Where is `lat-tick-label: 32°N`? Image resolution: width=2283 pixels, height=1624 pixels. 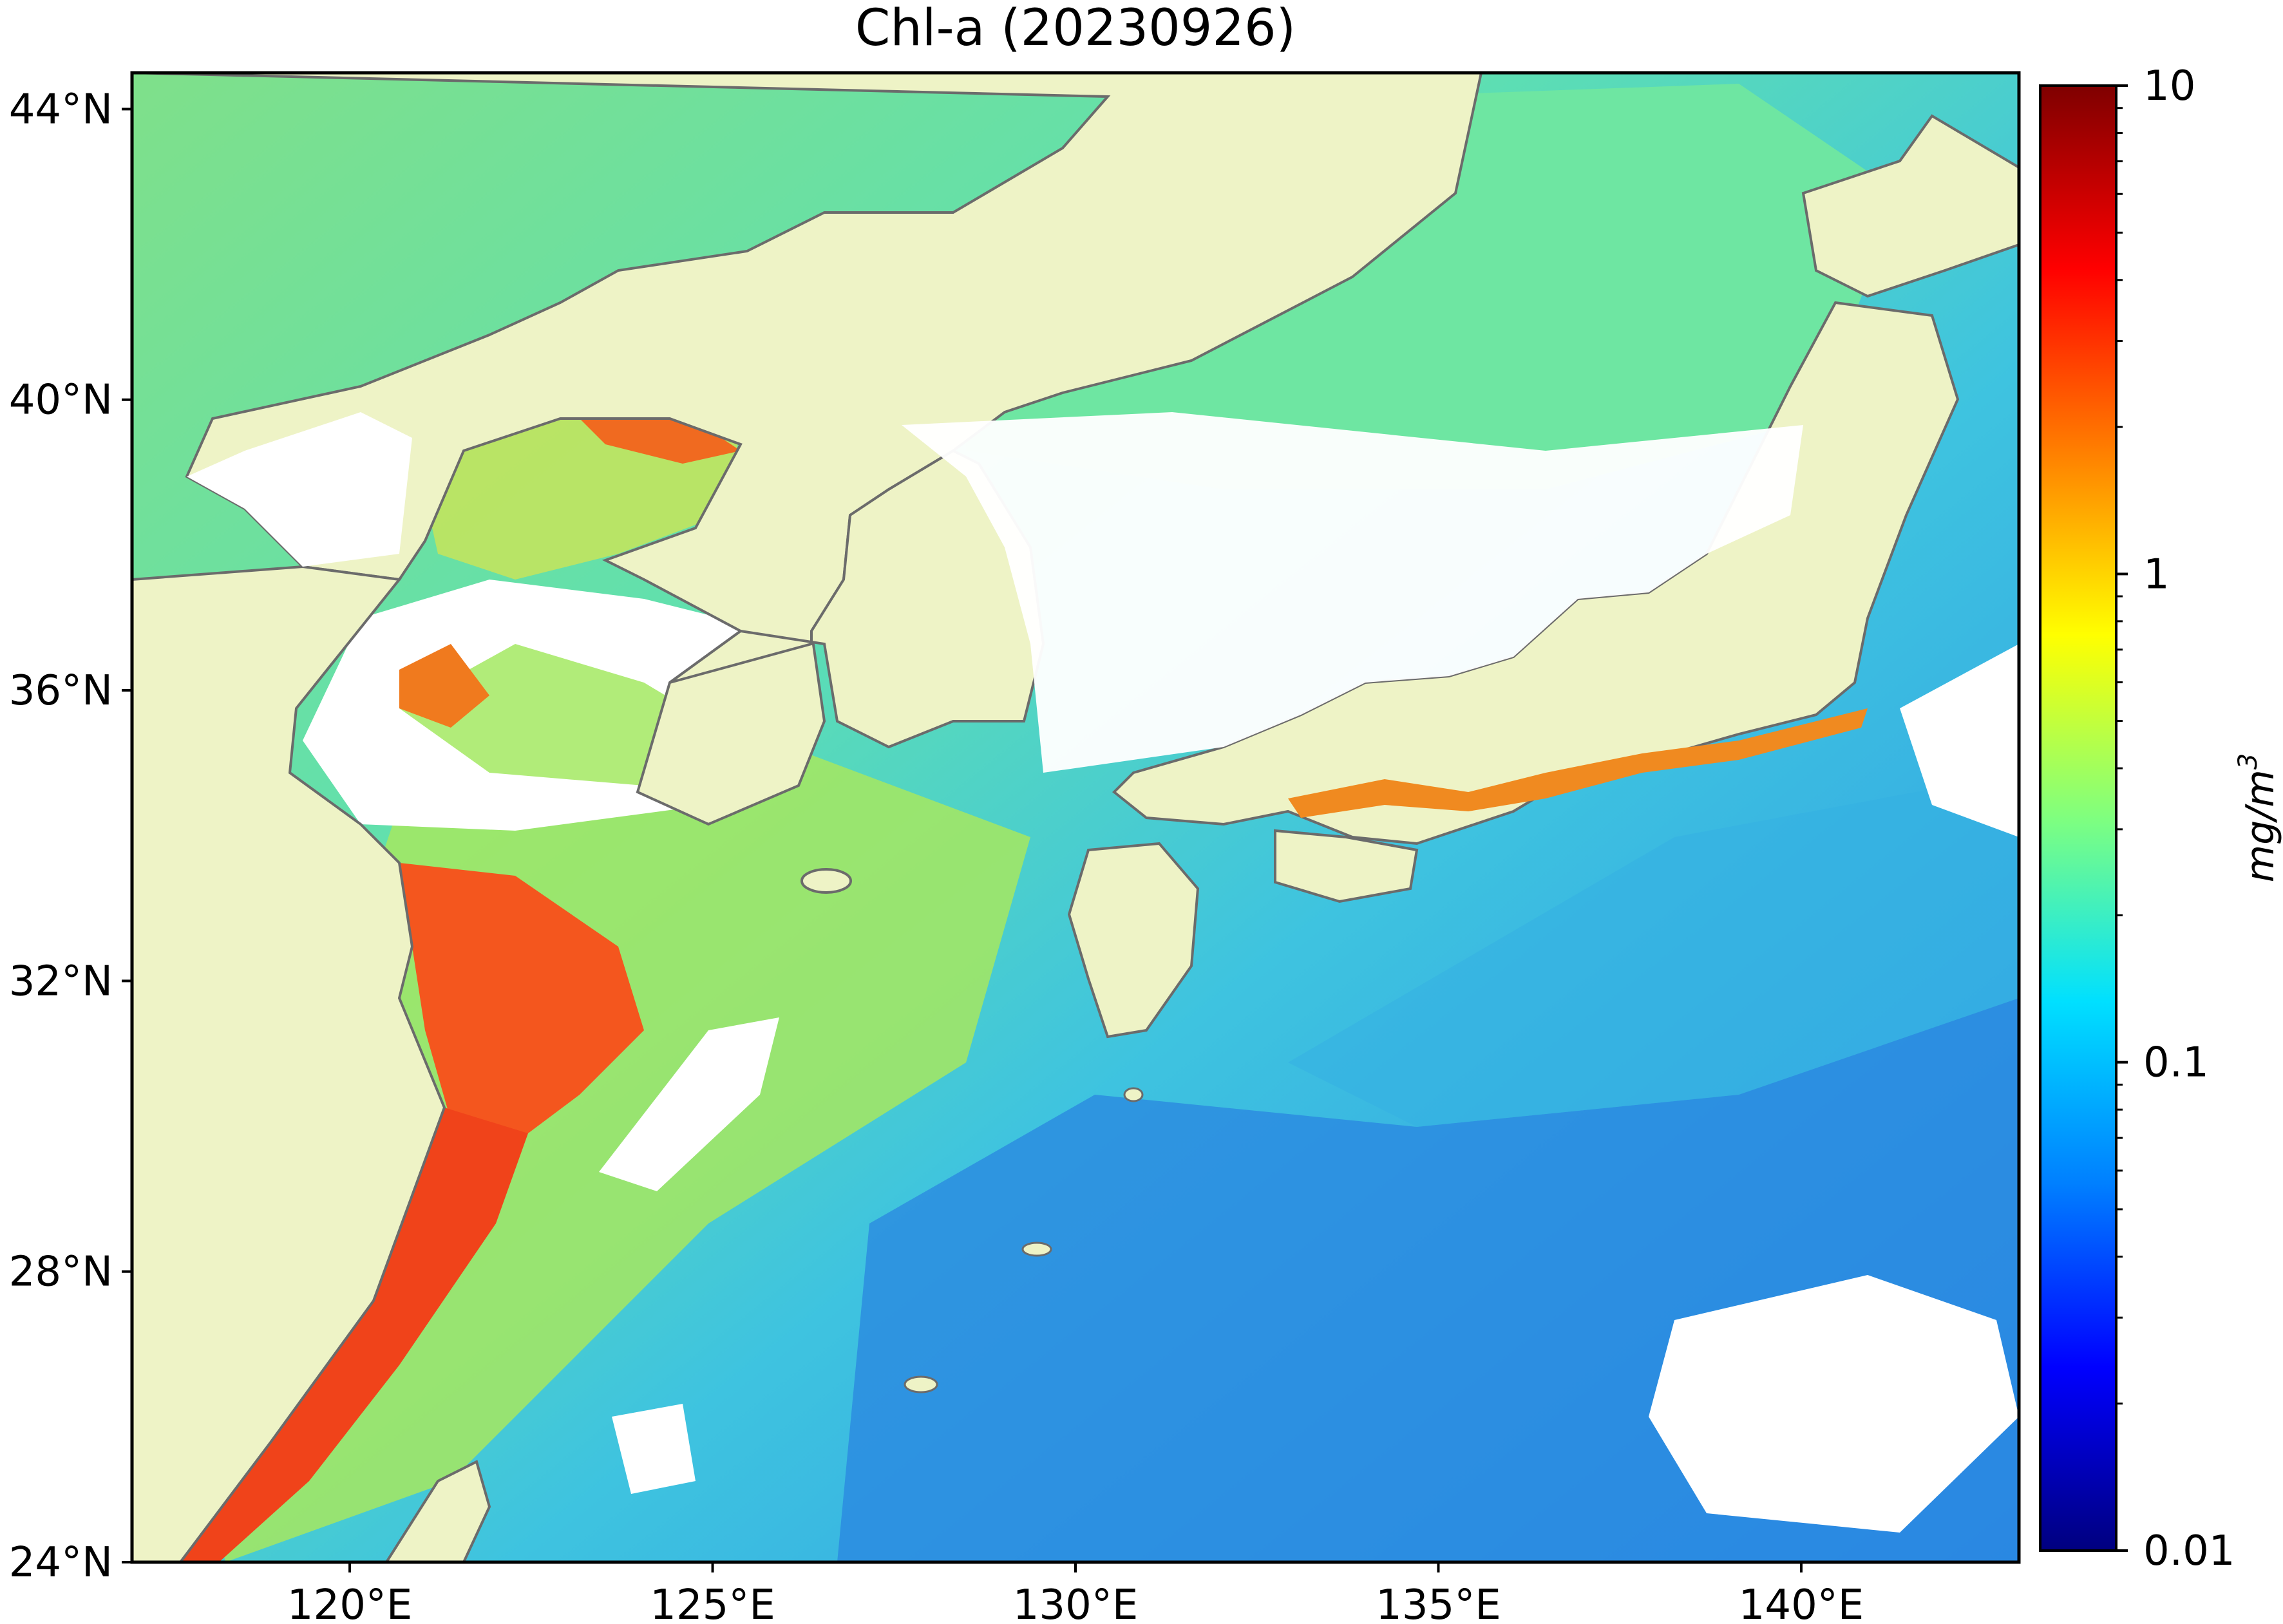 lat-tick-label: 32°N is located at coordinates (61, 981).